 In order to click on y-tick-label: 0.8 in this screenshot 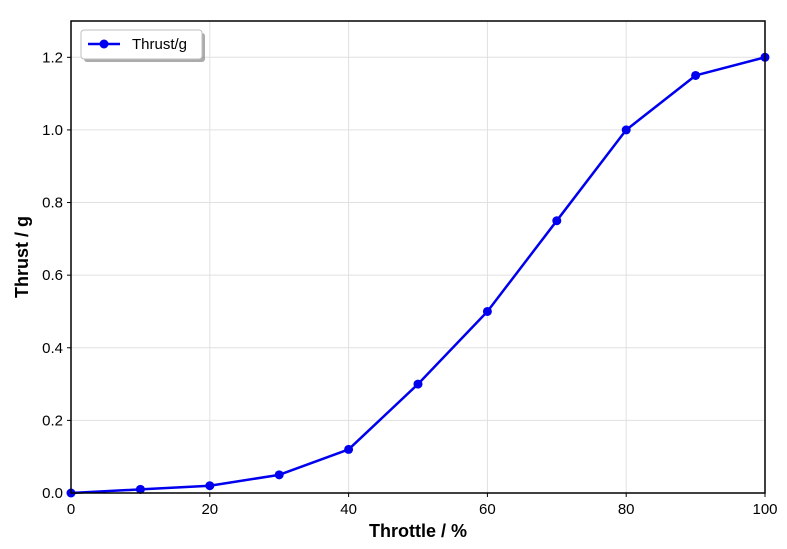, I will do `click(52, 203)`.